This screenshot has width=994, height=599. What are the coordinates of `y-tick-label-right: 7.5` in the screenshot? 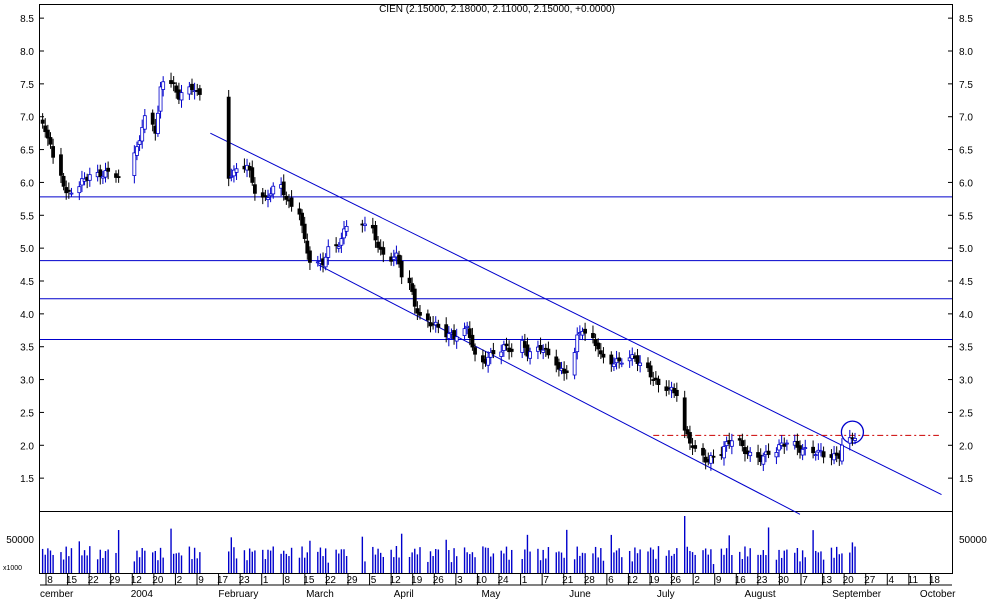 It's located at (966, 85).